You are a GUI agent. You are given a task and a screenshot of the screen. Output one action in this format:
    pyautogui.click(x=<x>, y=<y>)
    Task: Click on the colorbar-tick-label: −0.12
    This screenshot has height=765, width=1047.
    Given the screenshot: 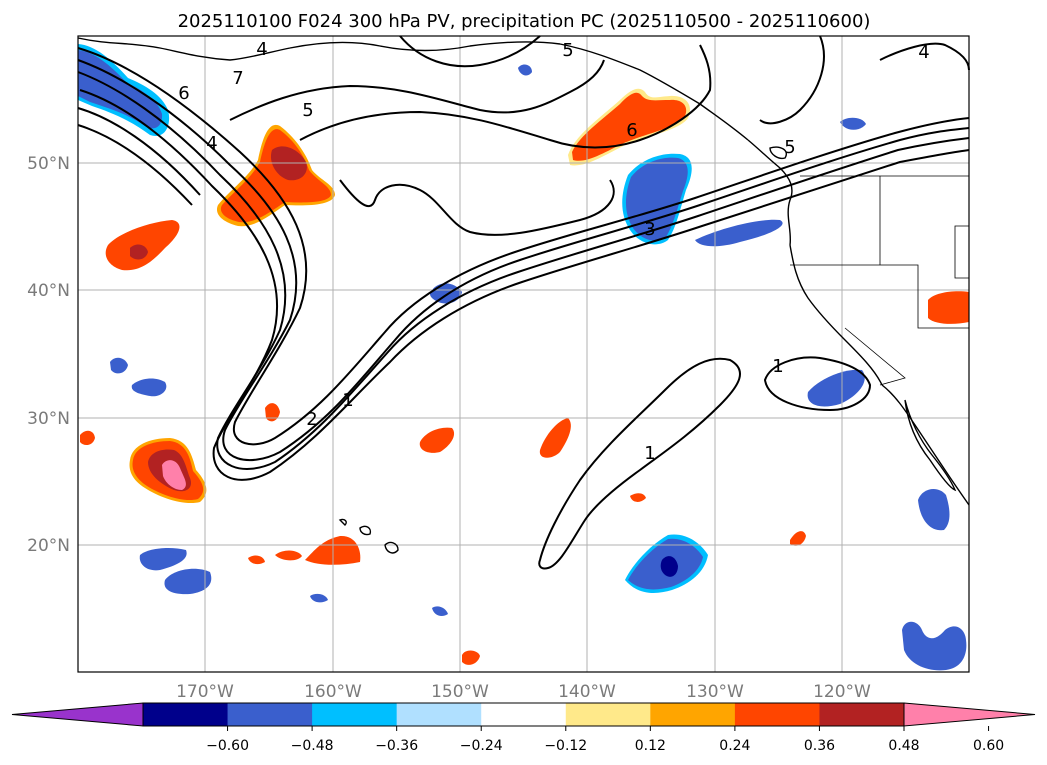 What is the action you would take?
    pyautogui.click(x=565, y=746)
    